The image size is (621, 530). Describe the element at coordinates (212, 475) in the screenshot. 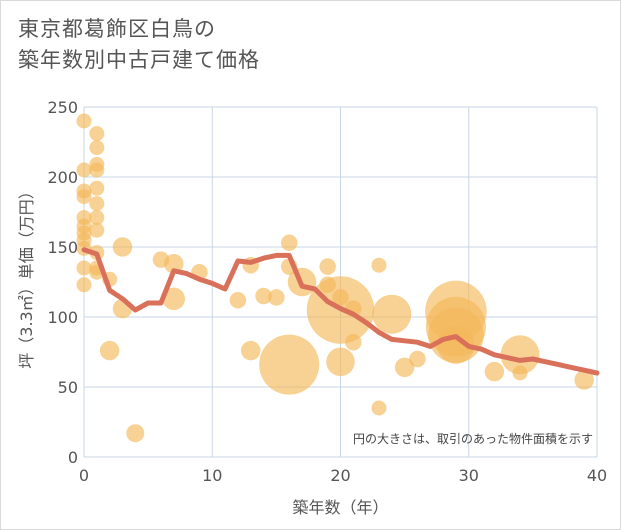

I see `x-tick-label: 10` at that location.